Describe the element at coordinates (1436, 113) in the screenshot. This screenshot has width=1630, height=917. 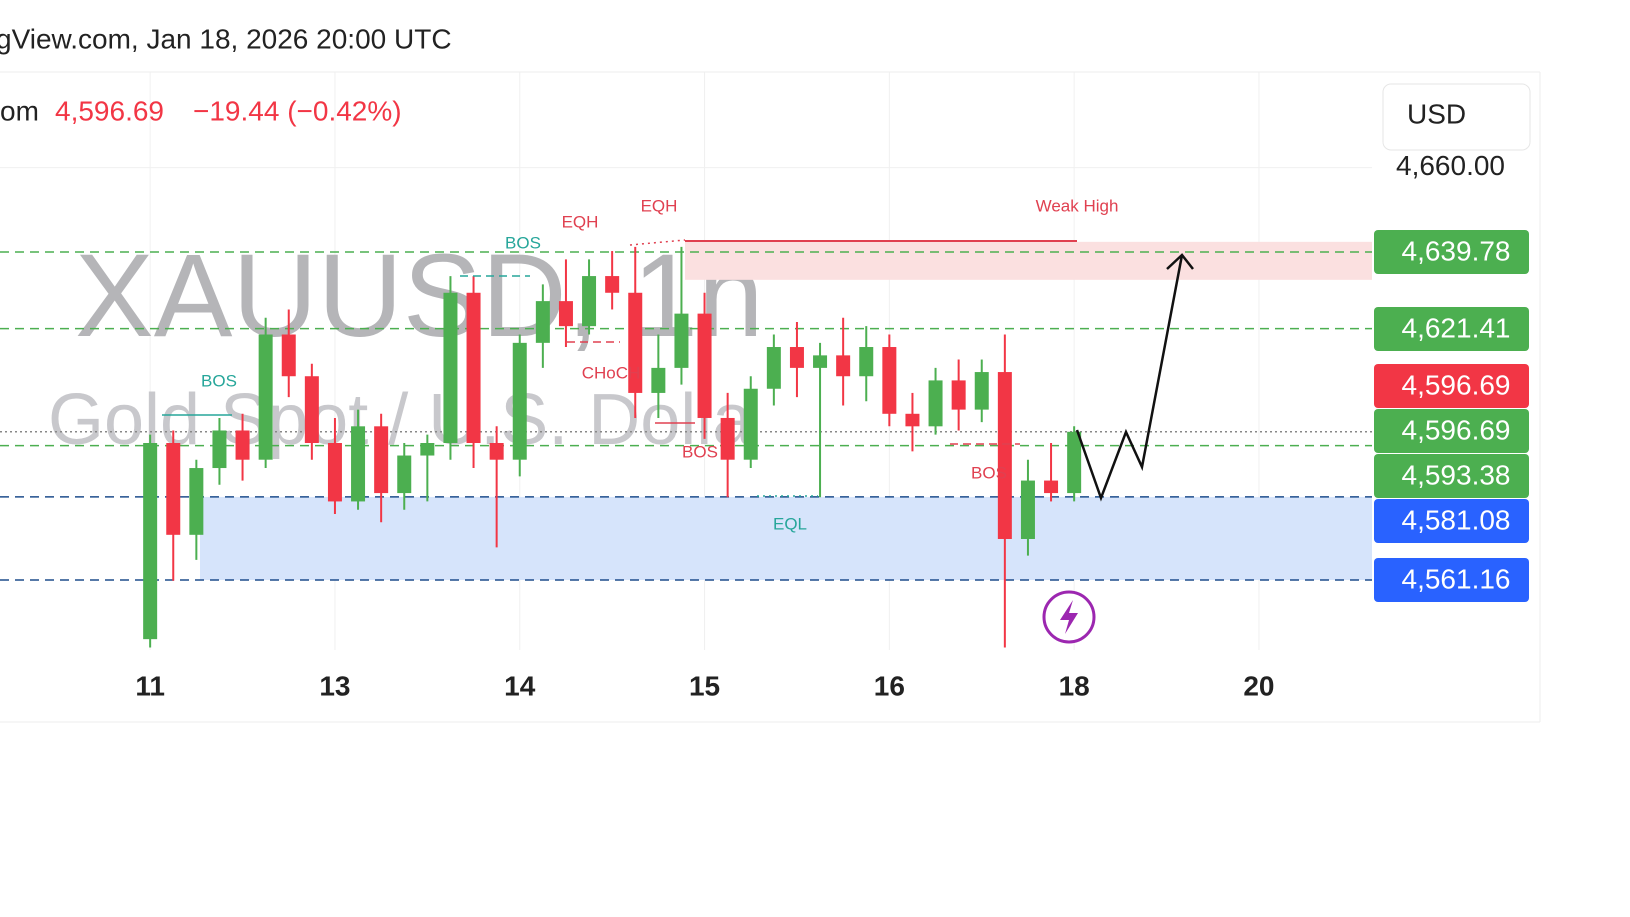
I see `currency: USD` at that location.